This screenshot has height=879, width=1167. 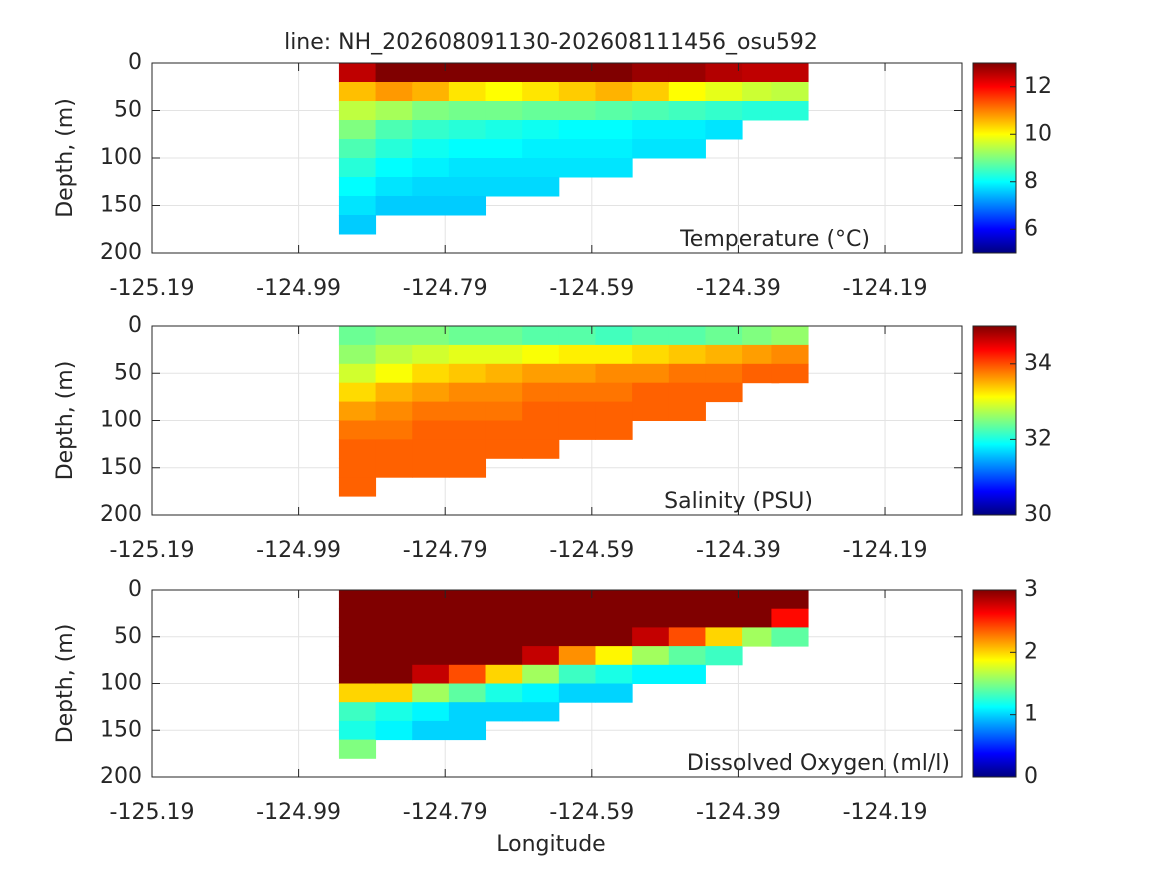 What do you see at coordinates (121, 776) in the screenshot?
I see `y-tick-label: 200` at bounding box center [121, 776].